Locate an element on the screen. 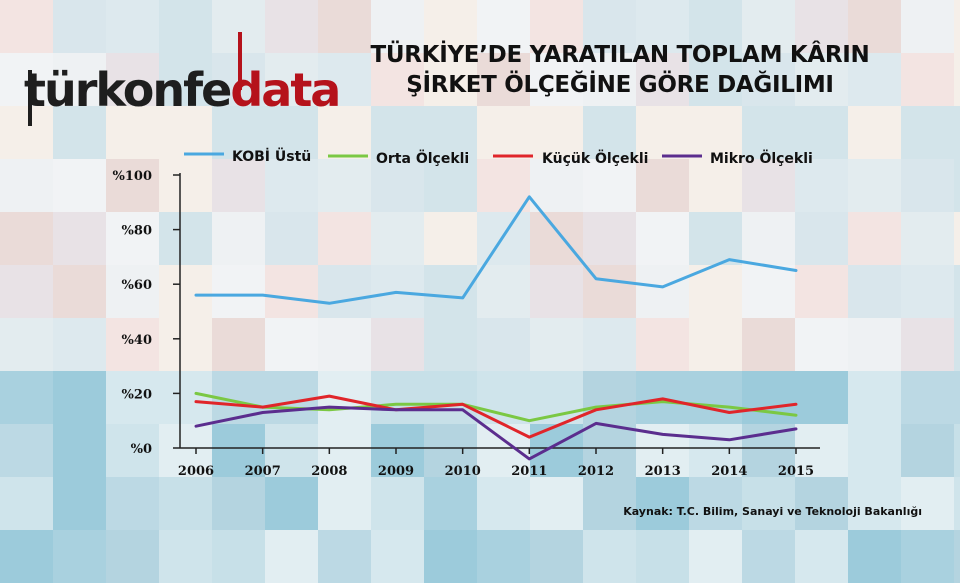 The height and width of the screenshot is (583, 960). x-tick-label: 2009 is located at coordinates (396, 471).